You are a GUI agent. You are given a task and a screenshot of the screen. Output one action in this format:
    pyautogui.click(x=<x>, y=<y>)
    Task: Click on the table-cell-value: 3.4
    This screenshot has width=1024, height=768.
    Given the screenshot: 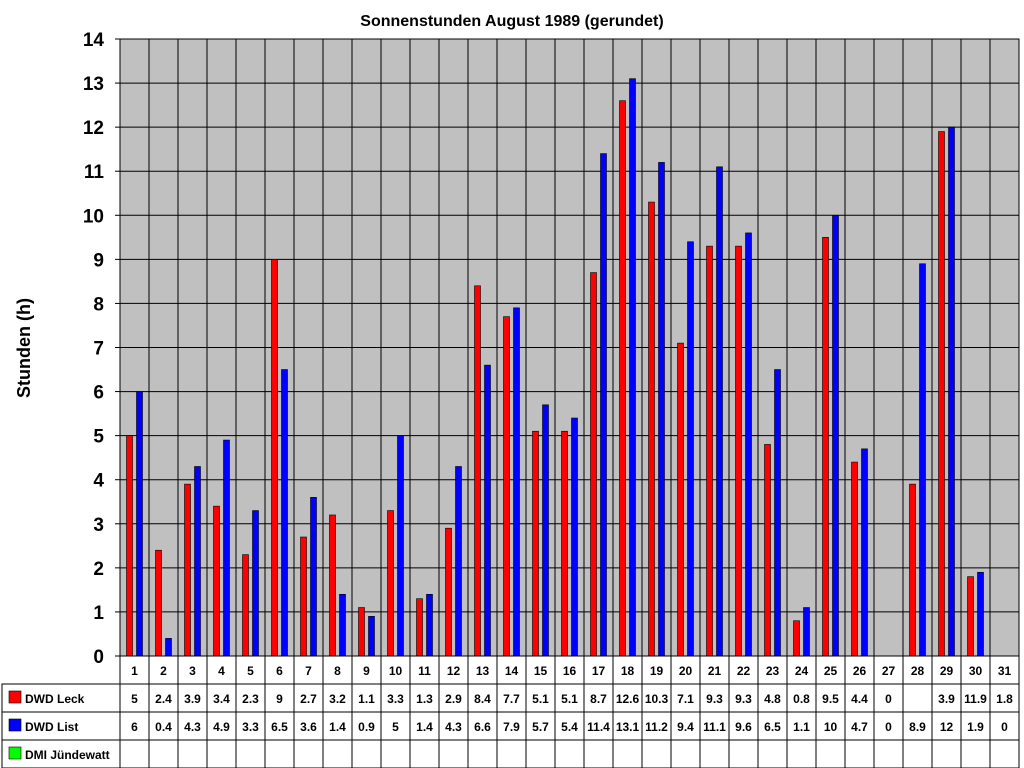 What is the action you would take?
    pyautogui.click(x=221, y=699)
    